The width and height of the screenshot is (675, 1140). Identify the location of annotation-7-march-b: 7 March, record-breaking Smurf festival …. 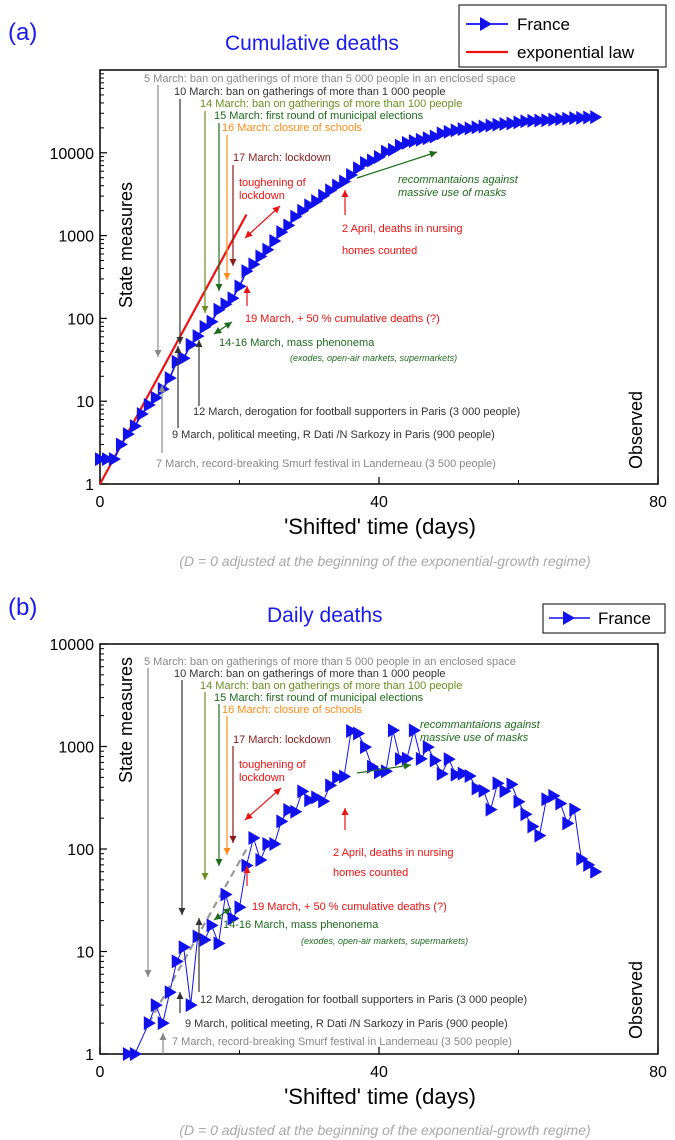
(342, 1042).